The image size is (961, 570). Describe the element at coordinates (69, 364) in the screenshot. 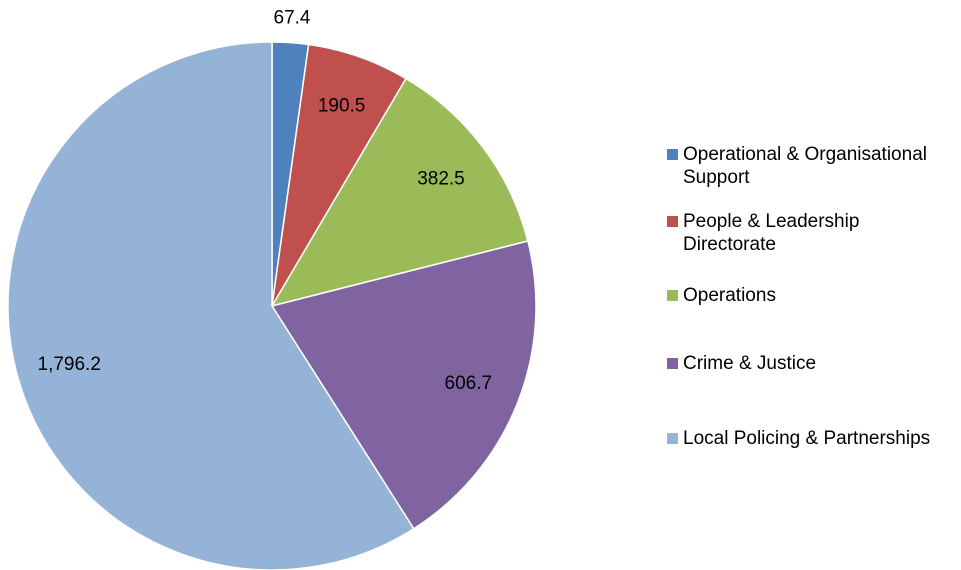

I see `data-label: 1,796.2` at that location.